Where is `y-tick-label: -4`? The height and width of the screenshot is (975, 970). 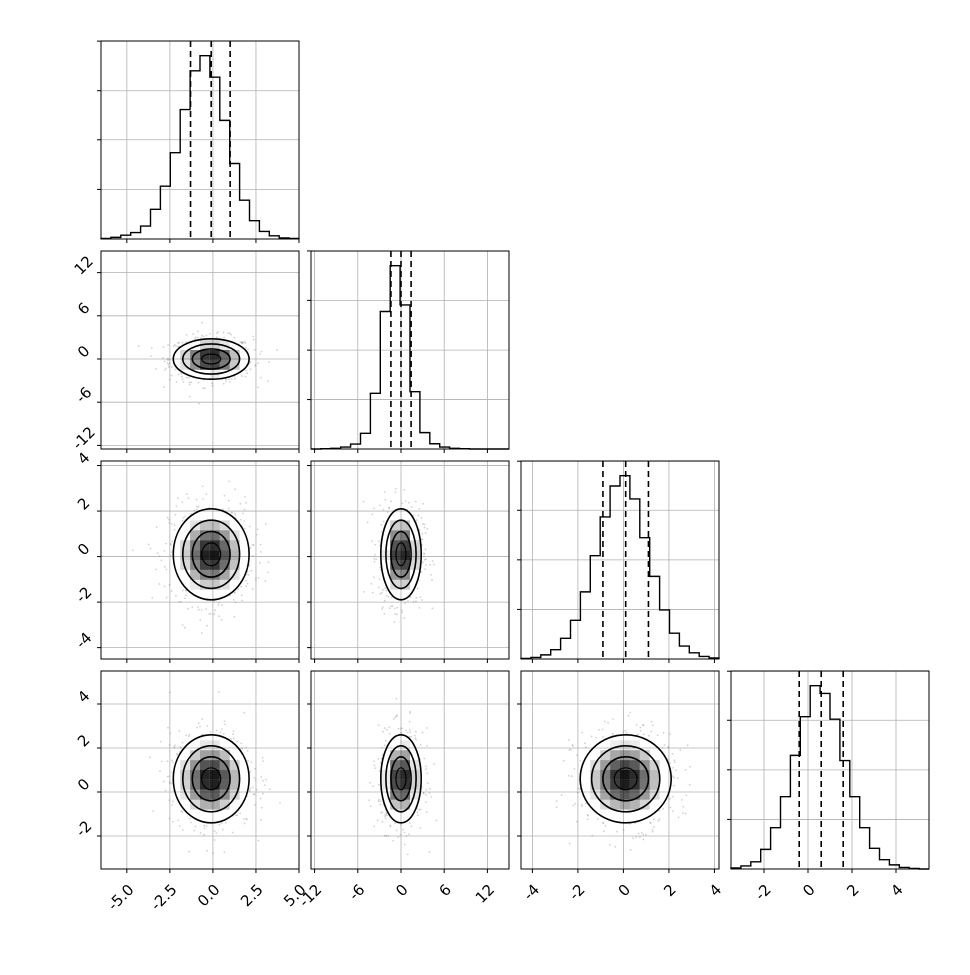
y-tick-label: -4 is located at coordinates (83, 640).